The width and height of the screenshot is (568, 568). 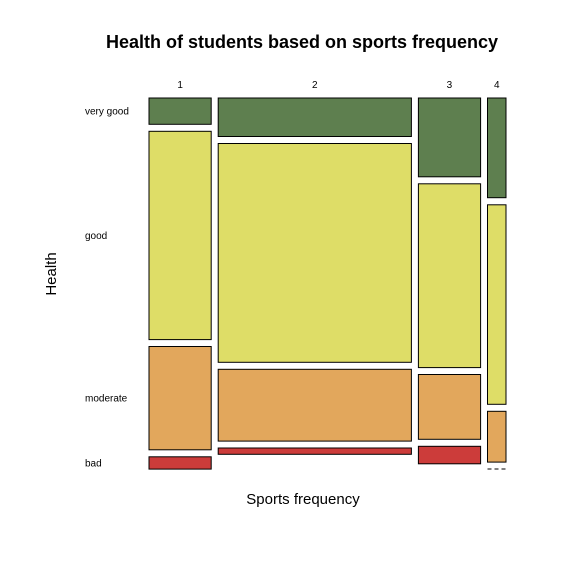 What do you see at coordinates (180, 235) in the screenshot?
I see `mosaic-tile-1-good` at bounding box center [180, 235].